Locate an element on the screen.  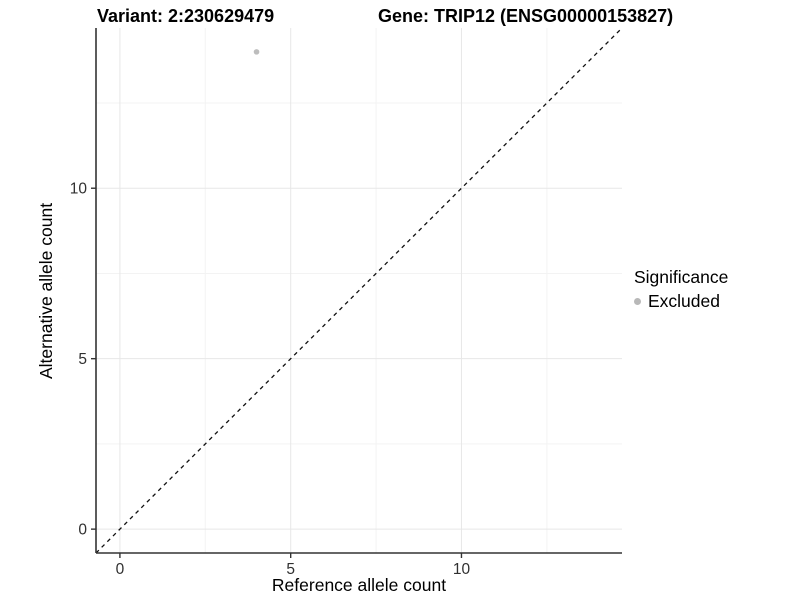
data-point is located at coordinates (256, 52).